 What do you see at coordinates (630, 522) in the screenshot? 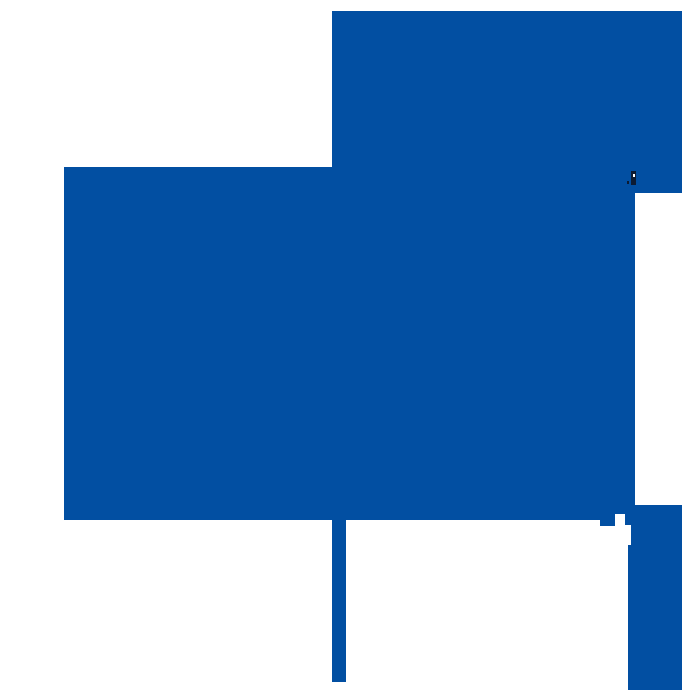
I see `bottom-step-right` at bounding box center [630, 522].